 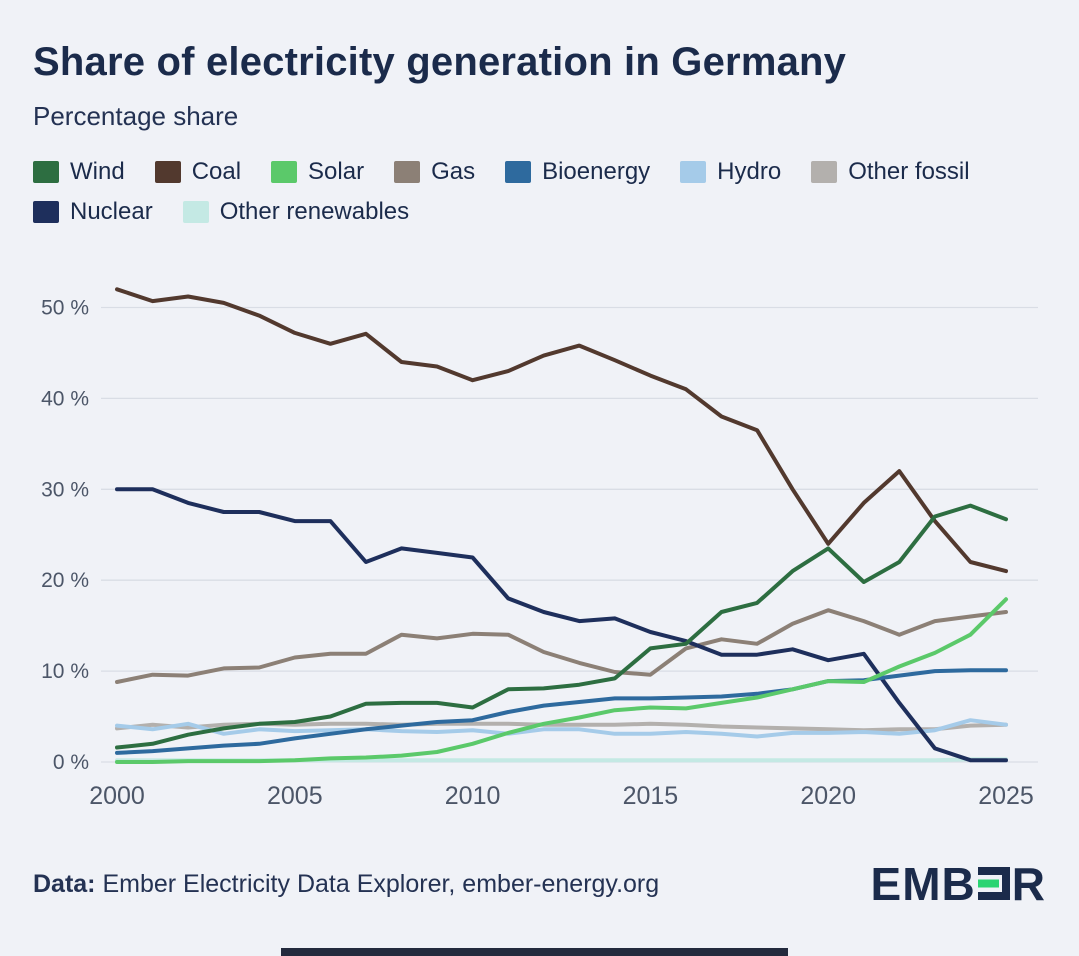 What do you see at coordinates (407, 172) in the screenshot?
I see `legend-swatch-gas` at bounding box center [407, 172].